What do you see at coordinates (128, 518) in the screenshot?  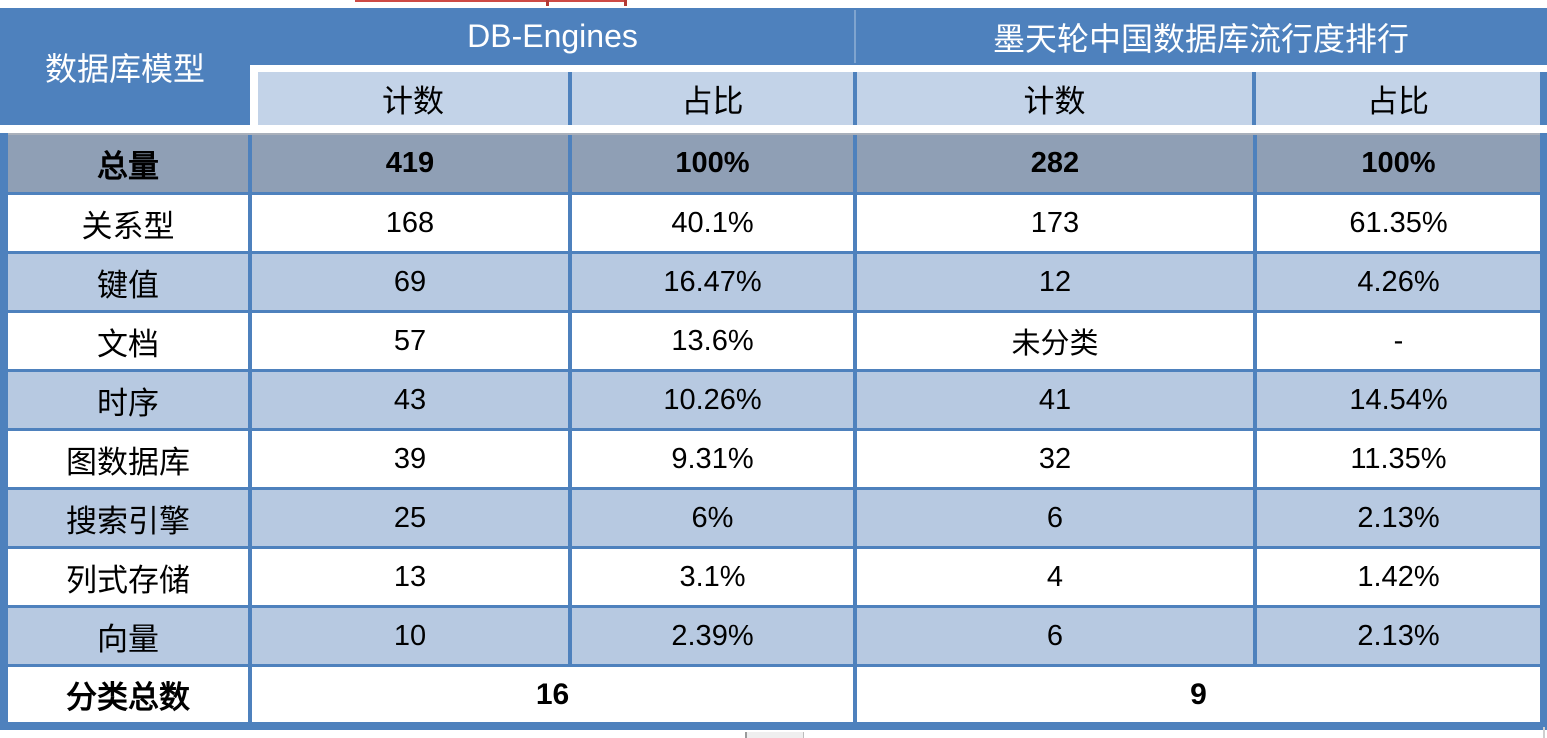 I see `row-label-cell: 搜索引擎` at bounding box center [128, 518].